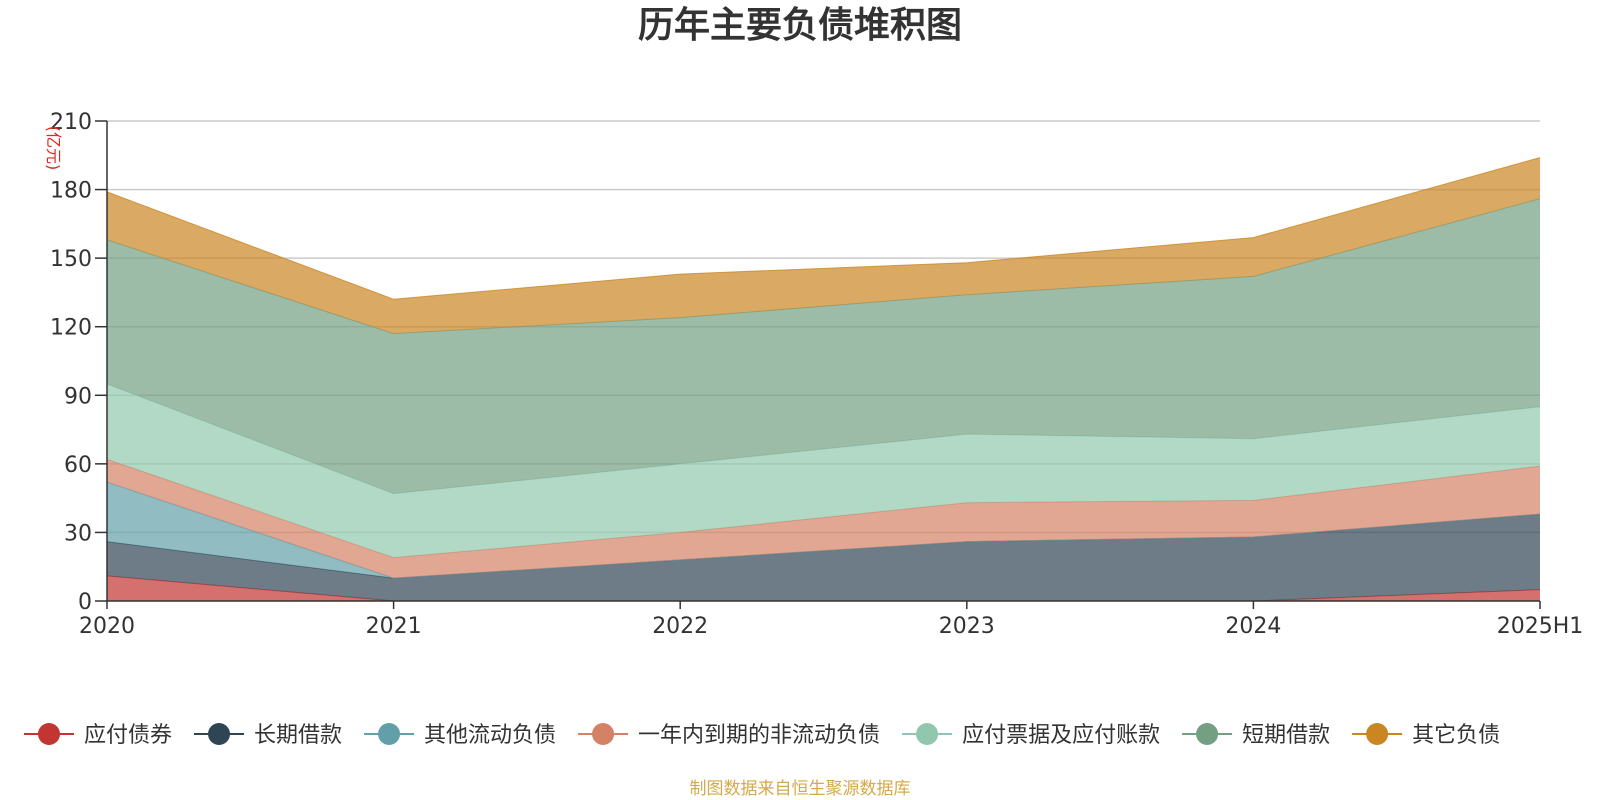 The height and width of the screenshot is (800, 1600). What do you see at coordinates (394, 626) in the screenshot?
I see `x-tick-label: 2021` at bounding box center [394, 626].